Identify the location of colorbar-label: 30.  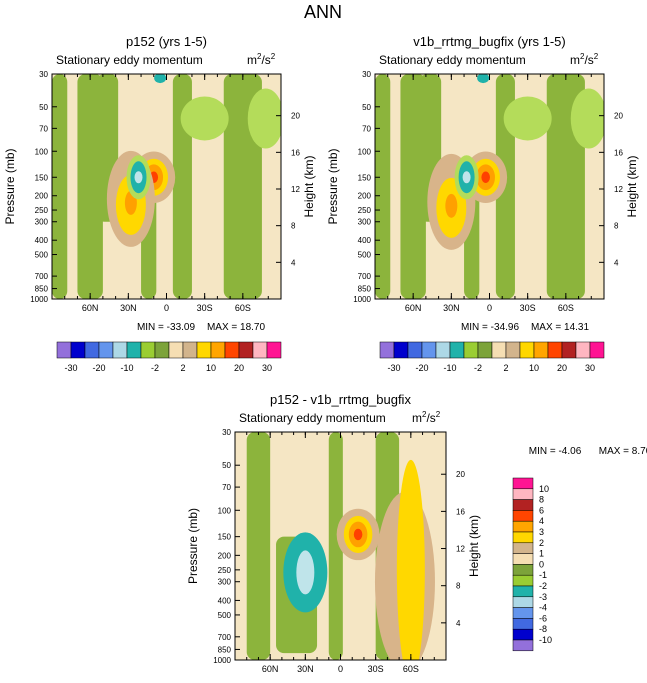
(590, 368).